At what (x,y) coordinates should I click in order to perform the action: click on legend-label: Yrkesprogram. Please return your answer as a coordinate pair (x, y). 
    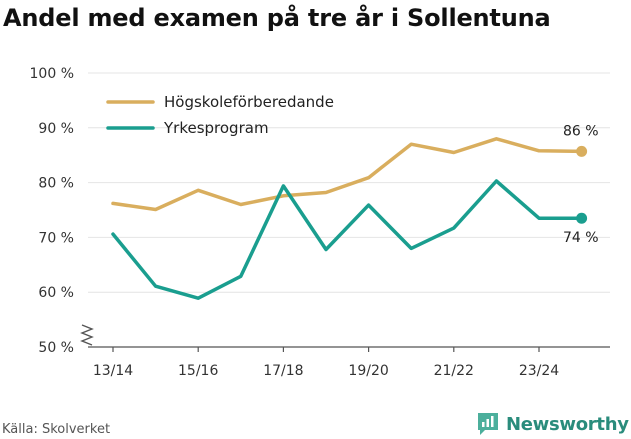
    Looking at the image, I should click on (216, 128).